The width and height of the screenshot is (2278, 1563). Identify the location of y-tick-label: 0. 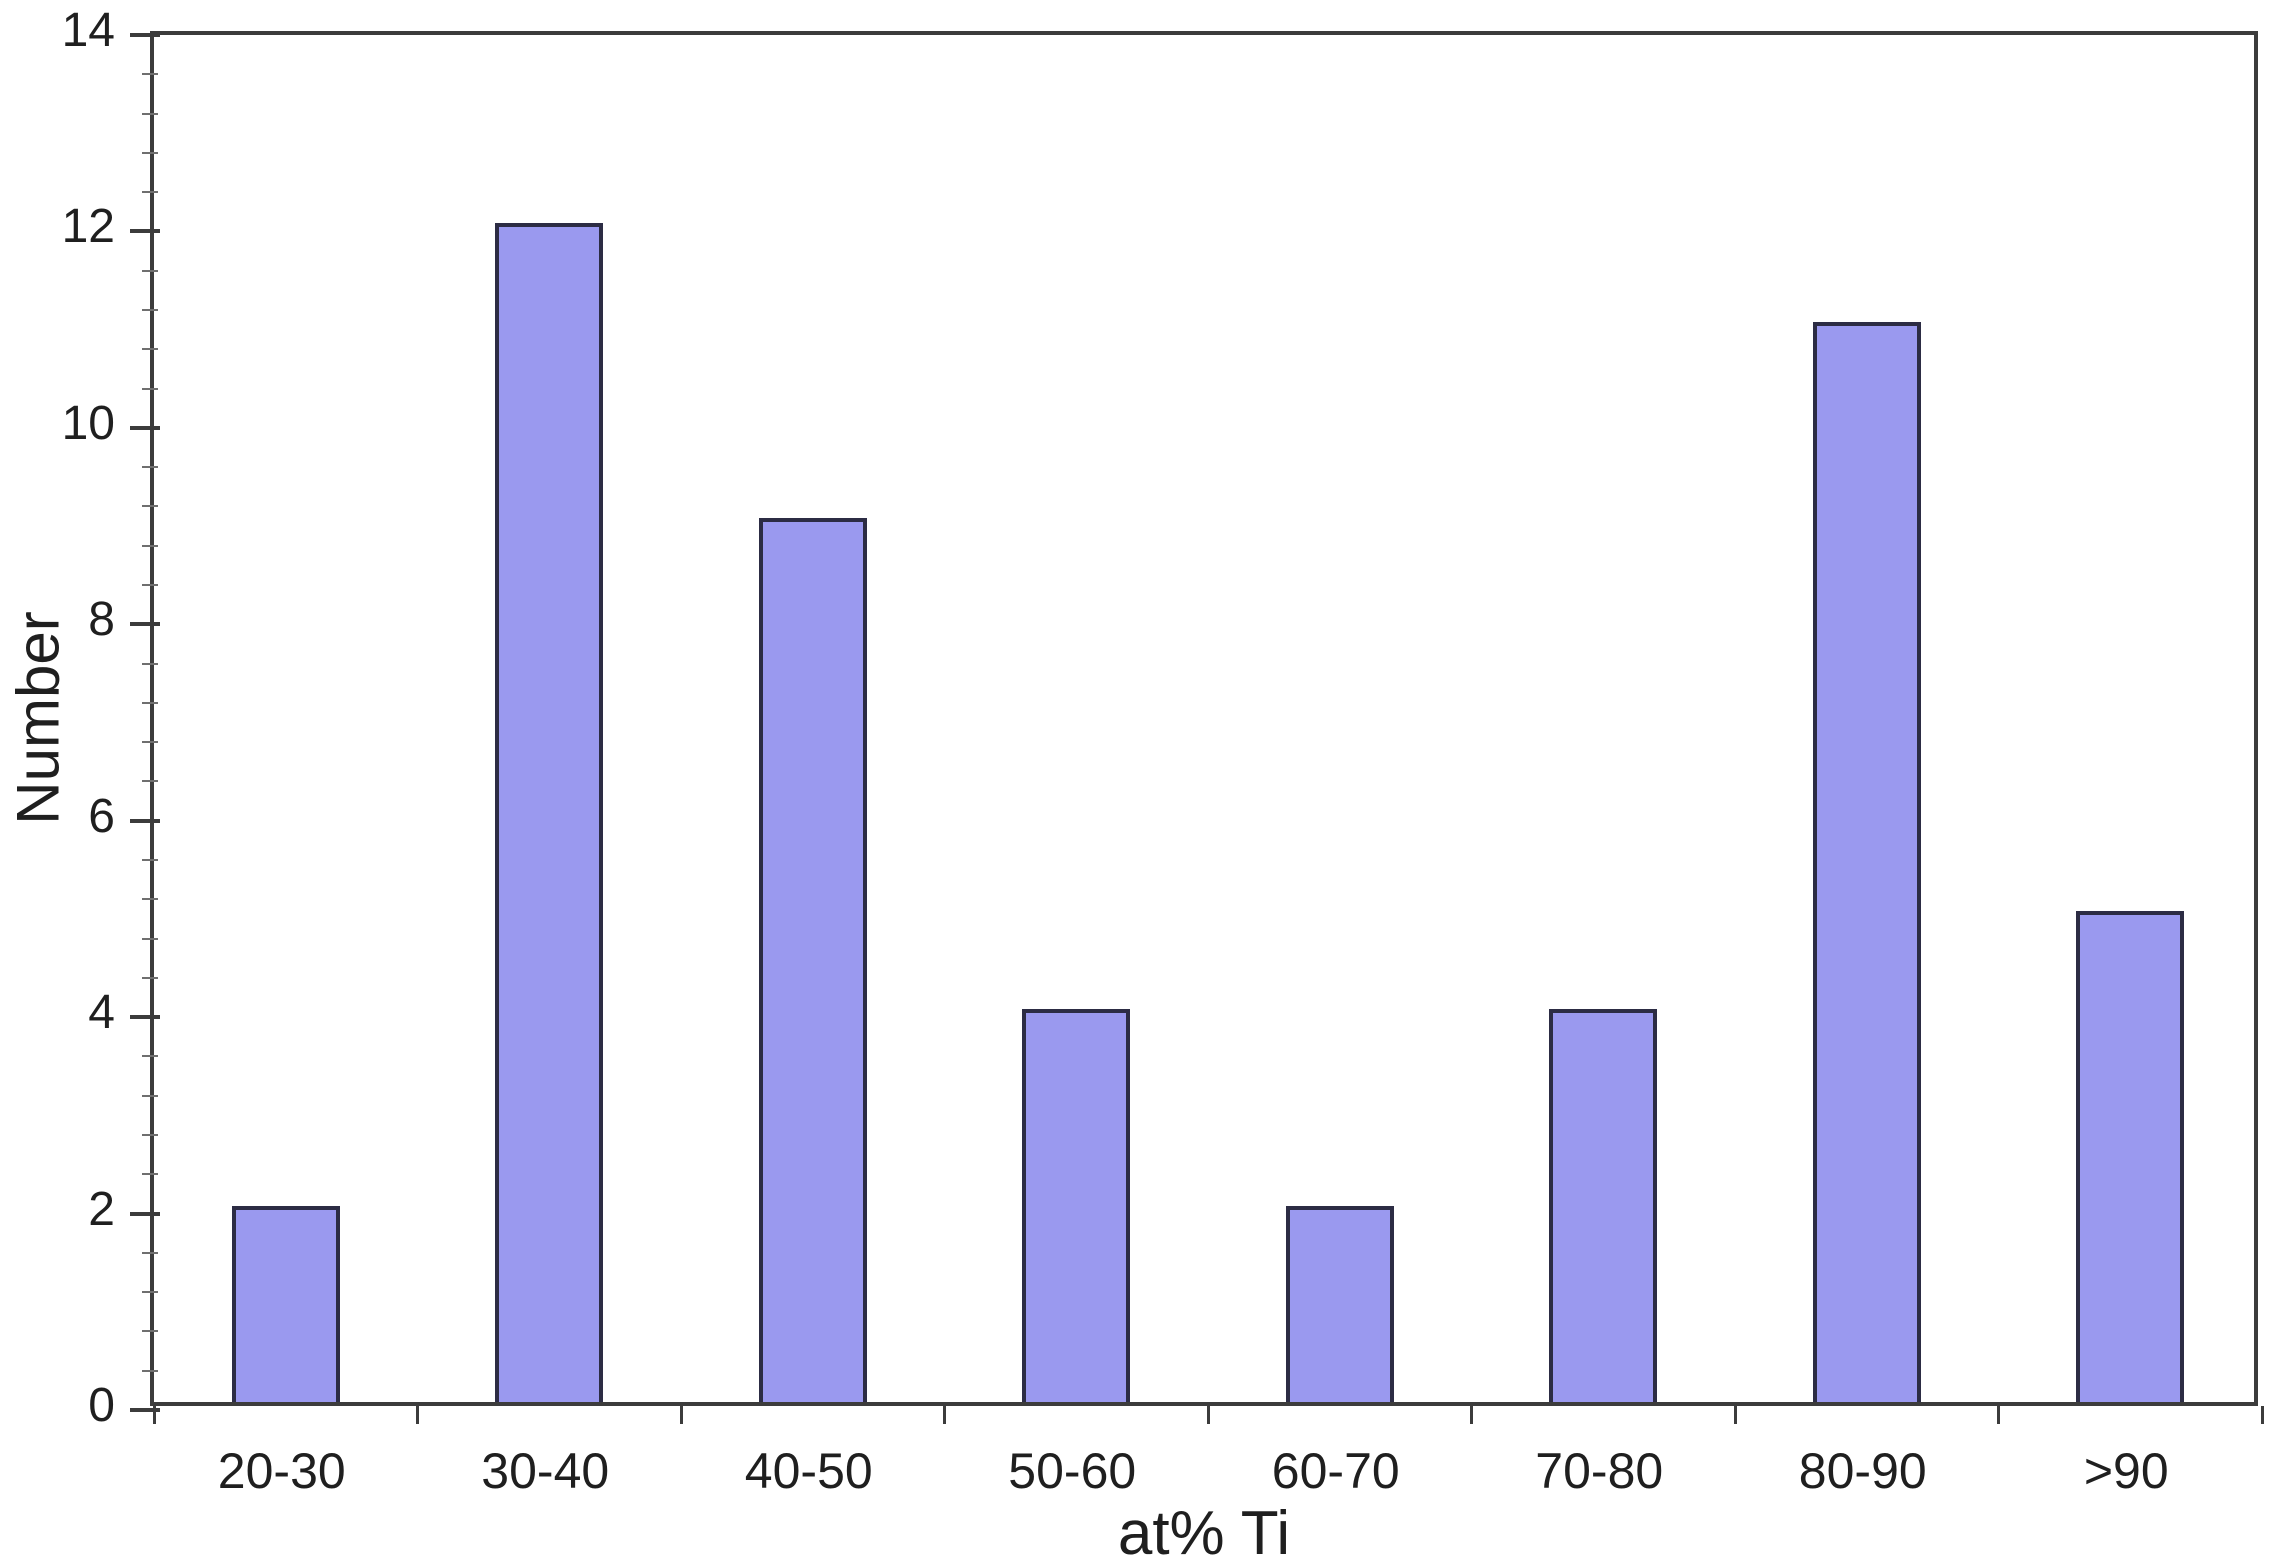
(101, 1405).